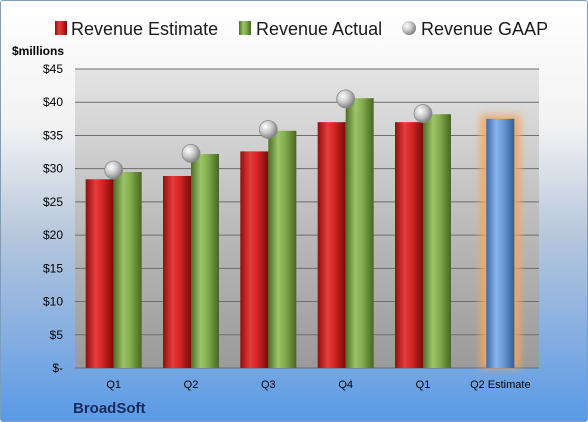  What do you see at coordinates (53, 169) in the screenshot?
I see `y-tick-label: $30` at bounding box center [53, 169].